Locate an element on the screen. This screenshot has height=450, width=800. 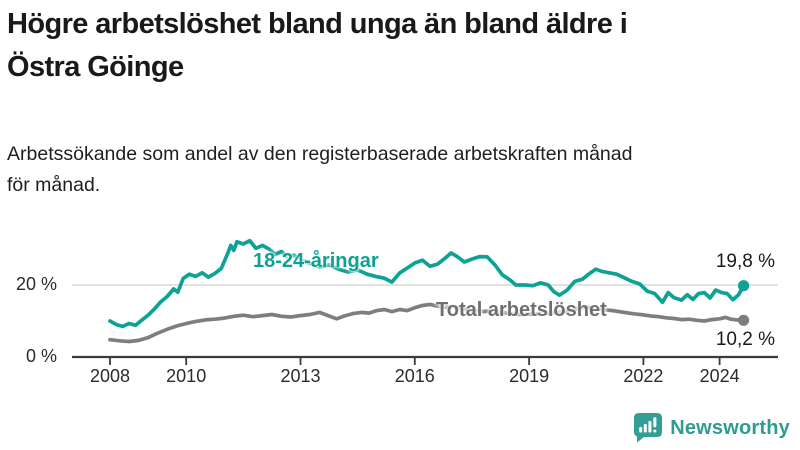
newsworthy-logo-icon is located at coordinates (648, 428).